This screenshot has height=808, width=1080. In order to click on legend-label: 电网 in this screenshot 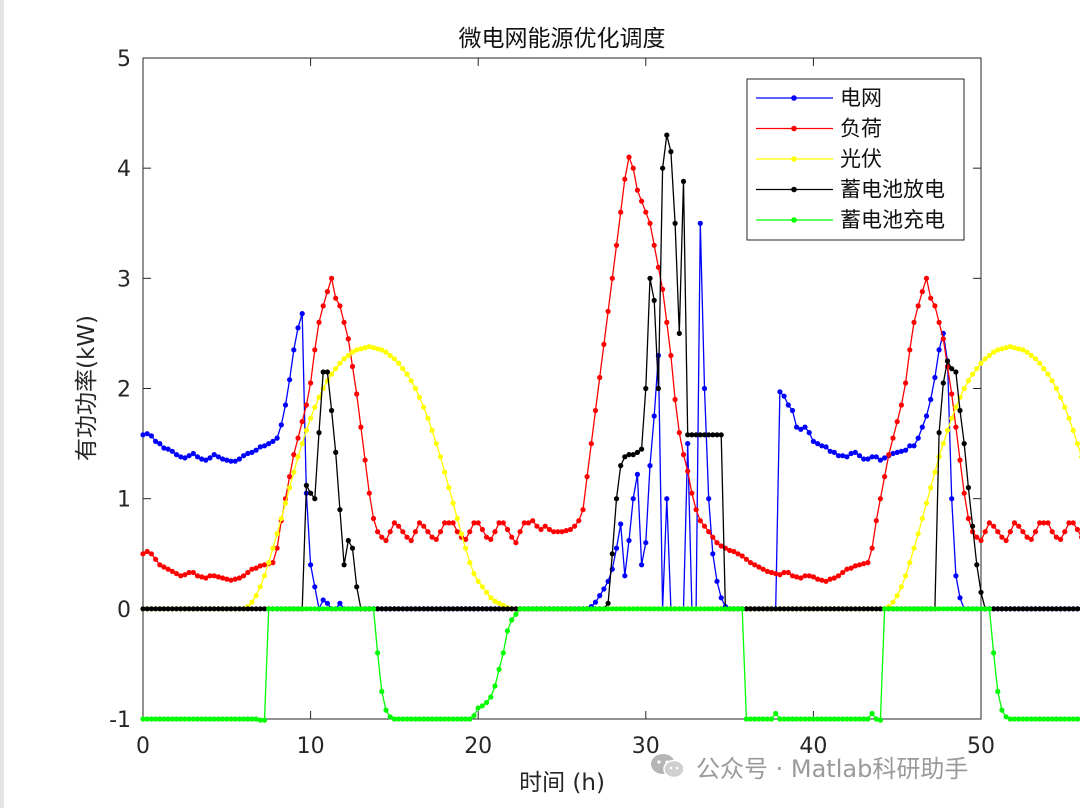, I will do `click(861, 98)`.